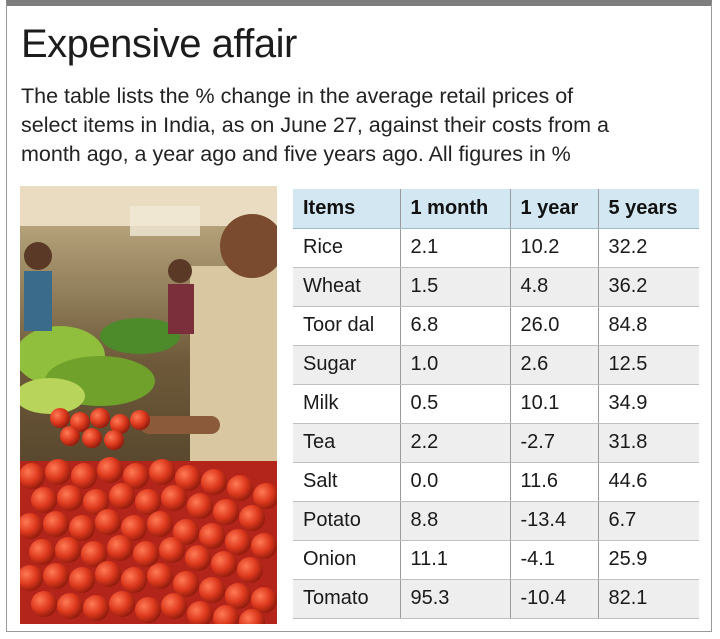  I want to click on item-name: Salt, so click(346, 482).